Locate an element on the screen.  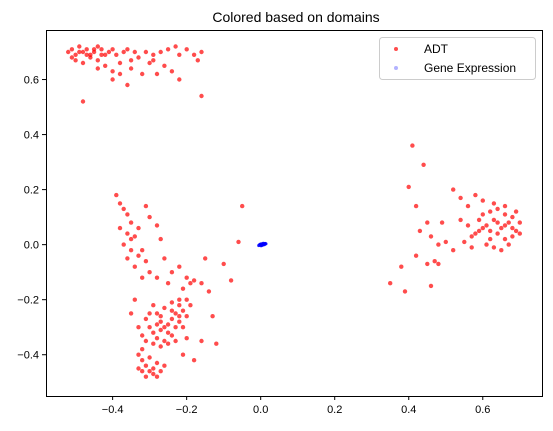
legend-box is located at coordinates (457, 58).